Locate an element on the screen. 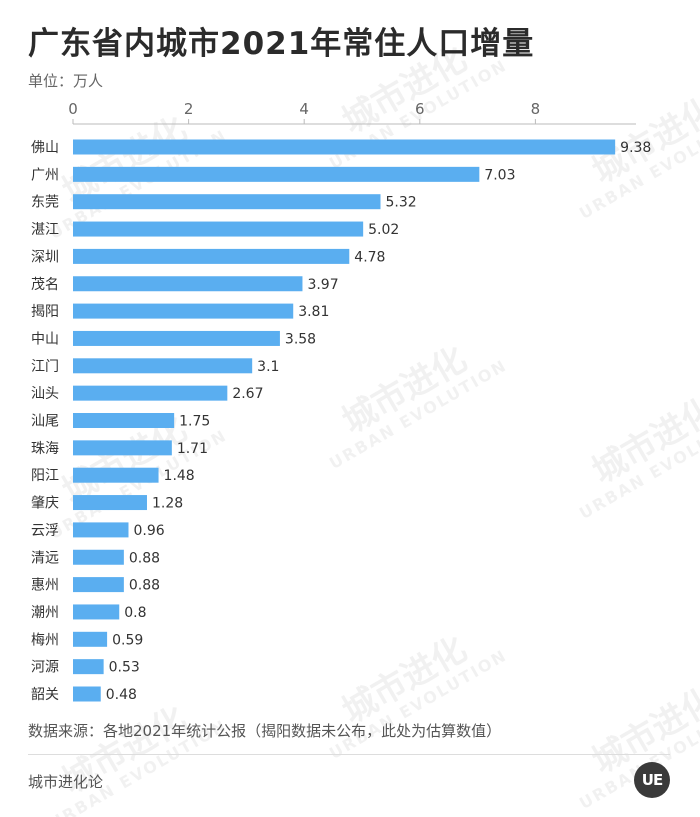 This screenshot has width=700, height=817. category-label: 东莞 is located at coordinates (45, 203).